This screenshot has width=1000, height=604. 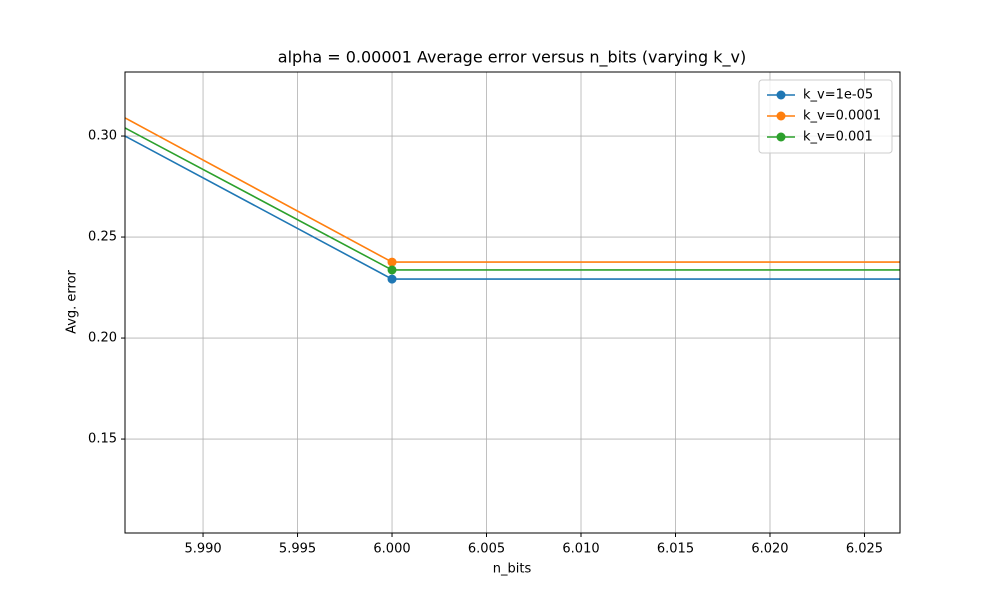 I want to click on legend: k_v=1e-05 k_v=0.0001 k_v=0.001, so click(x=825, y=116).